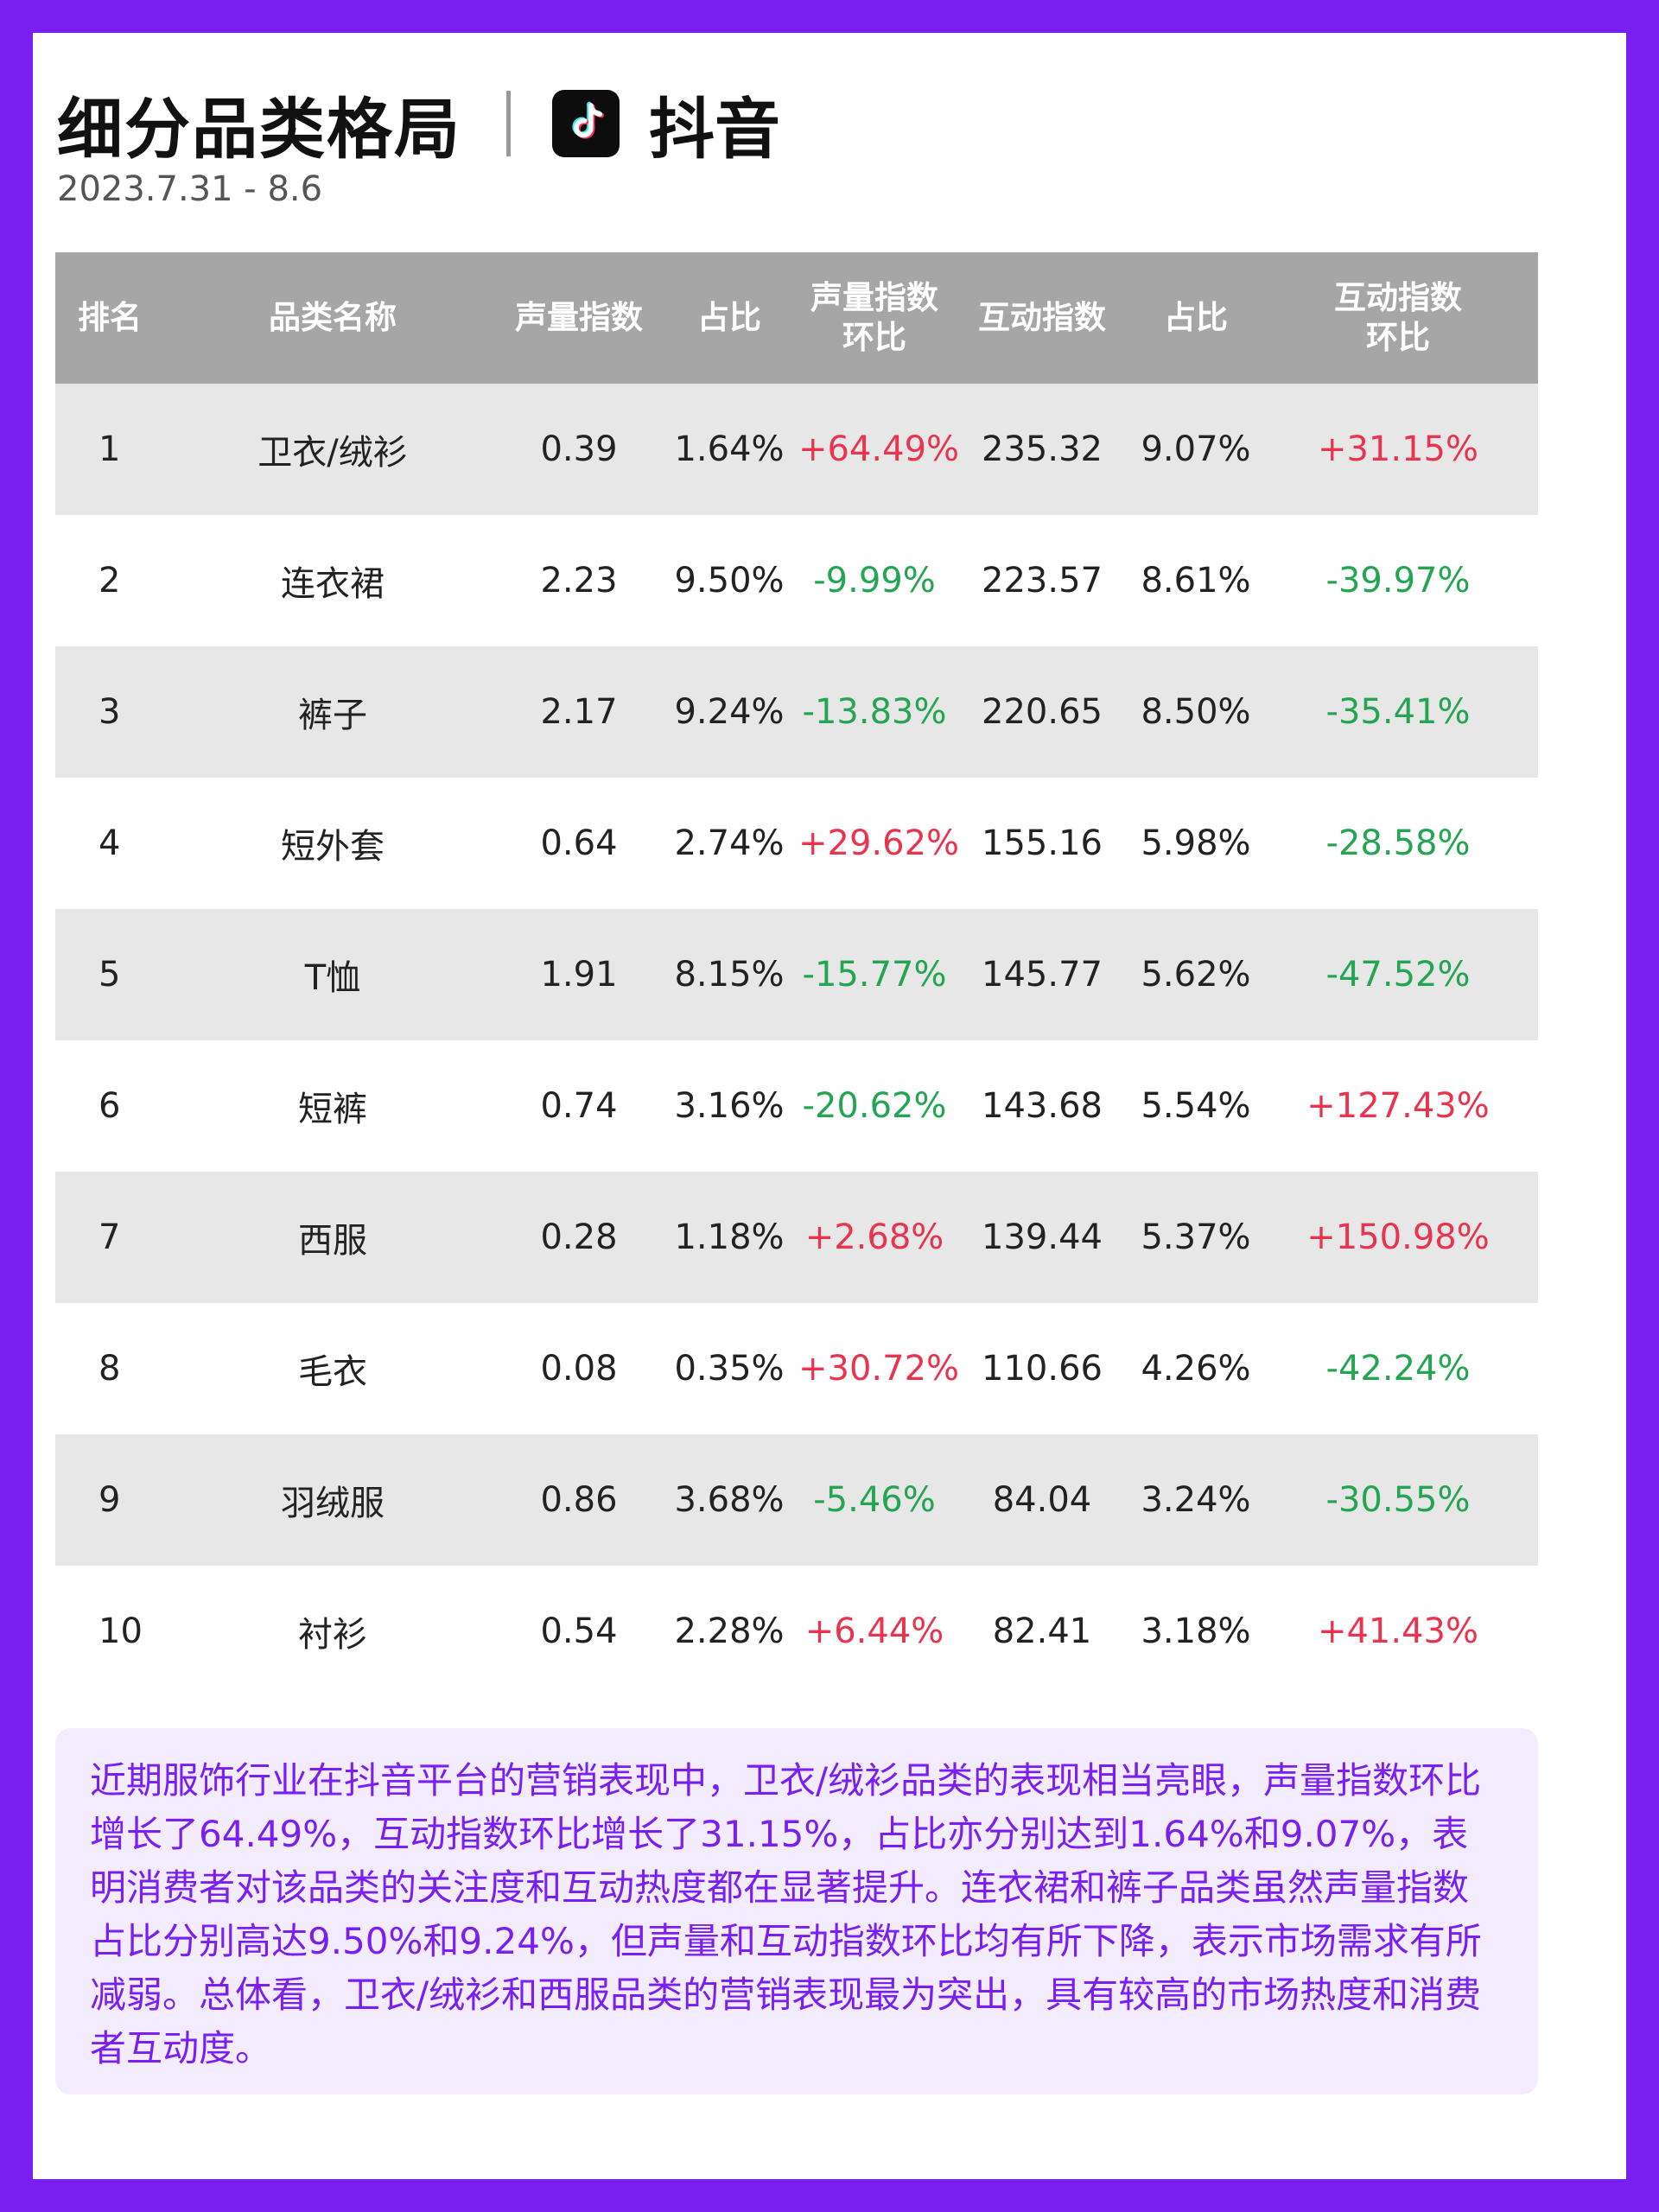 The image size is (1659, 2212). What do you see at coordinates (1042, 318) in the screenshot?
I see `header-interaction-index: 互动指数` at bounding box center [1042, 318].